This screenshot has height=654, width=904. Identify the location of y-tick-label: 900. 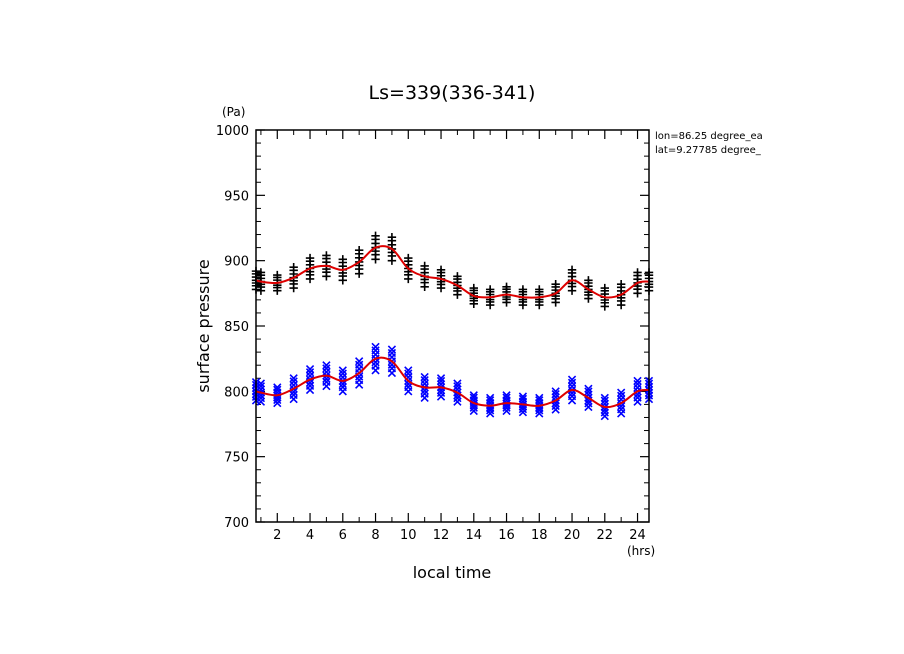
(236, 262).